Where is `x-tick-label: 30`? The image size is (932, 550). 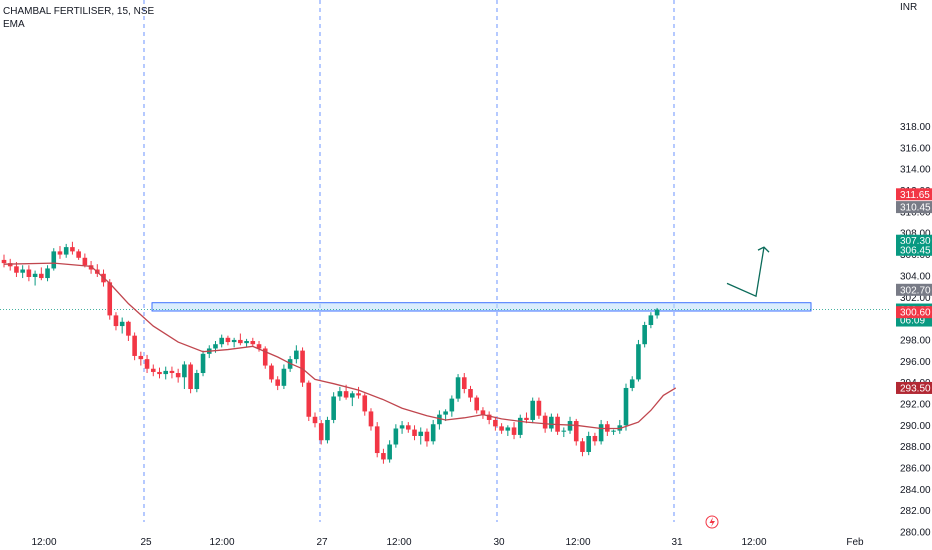
x-tick-label: 30 is located at coordinates (499, 542).